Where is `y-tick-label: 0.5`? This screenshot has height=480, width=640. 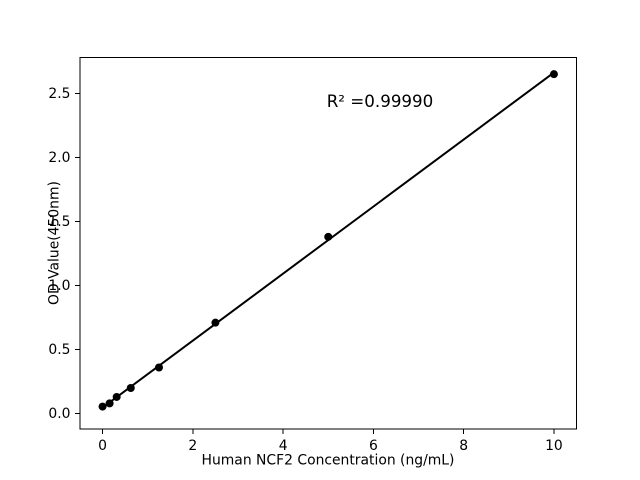
y-tick-label: 0.5 is located at coordinates (59, 350).